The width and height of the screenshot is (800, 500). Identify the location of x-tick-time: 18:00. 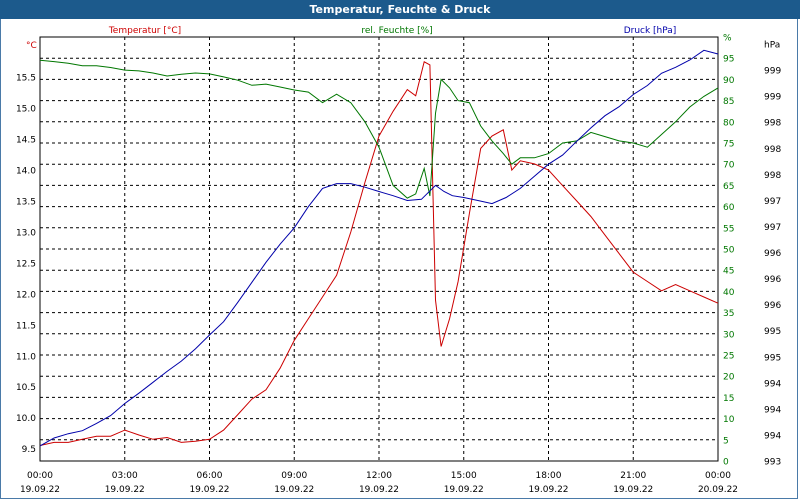
(549, 476).